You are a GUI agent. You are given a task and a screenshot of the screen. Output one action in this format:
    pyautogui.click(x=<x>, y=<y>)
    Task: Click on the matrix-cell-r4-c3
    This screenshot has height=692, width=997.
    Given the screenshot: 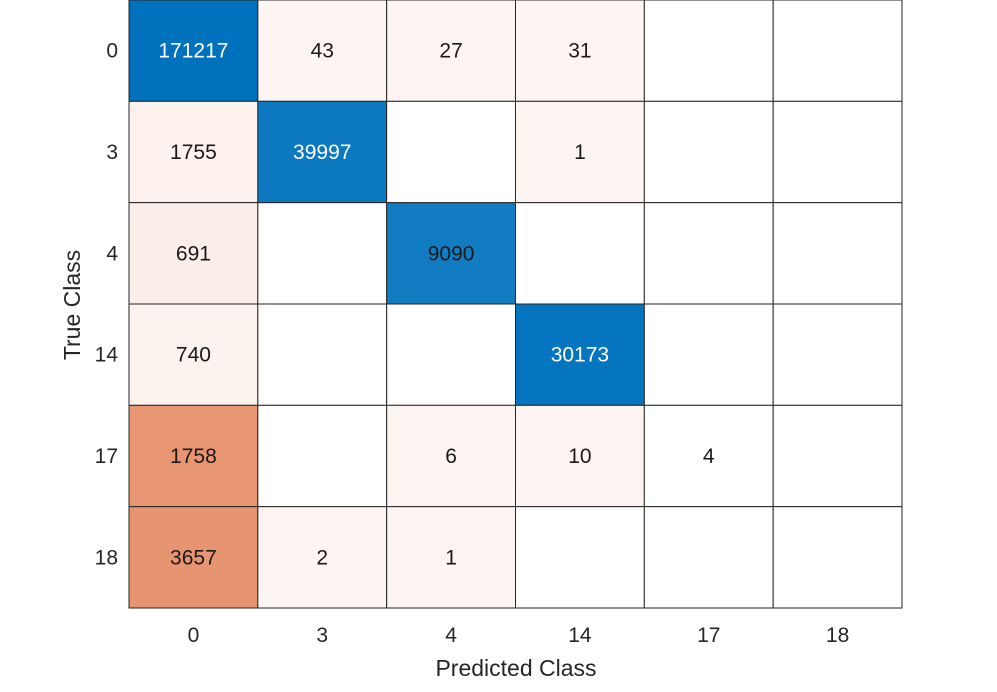 What is the action you would take?
    pyautogui.click(x=322, y=253)
    